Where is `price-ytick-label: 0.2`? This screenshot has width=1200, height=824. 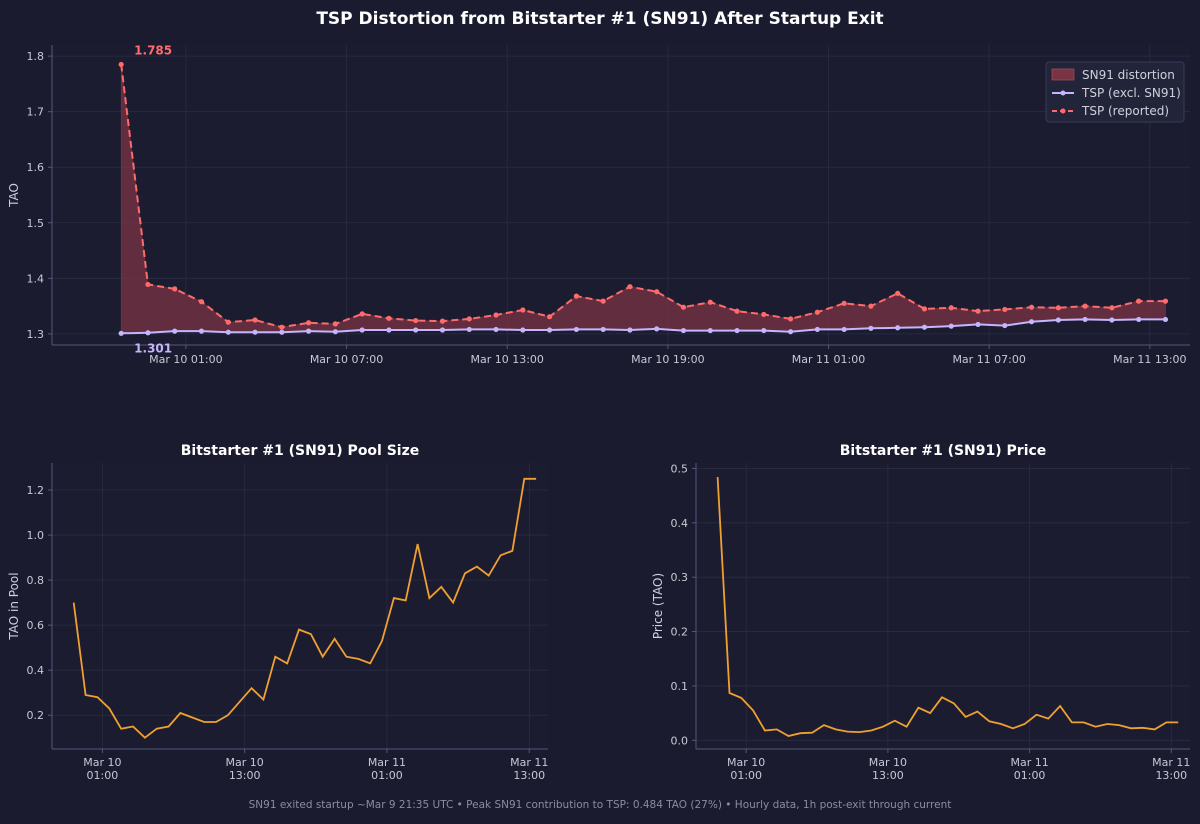 price-ytick-label: 0.2 is located at coordinates (680, 632).